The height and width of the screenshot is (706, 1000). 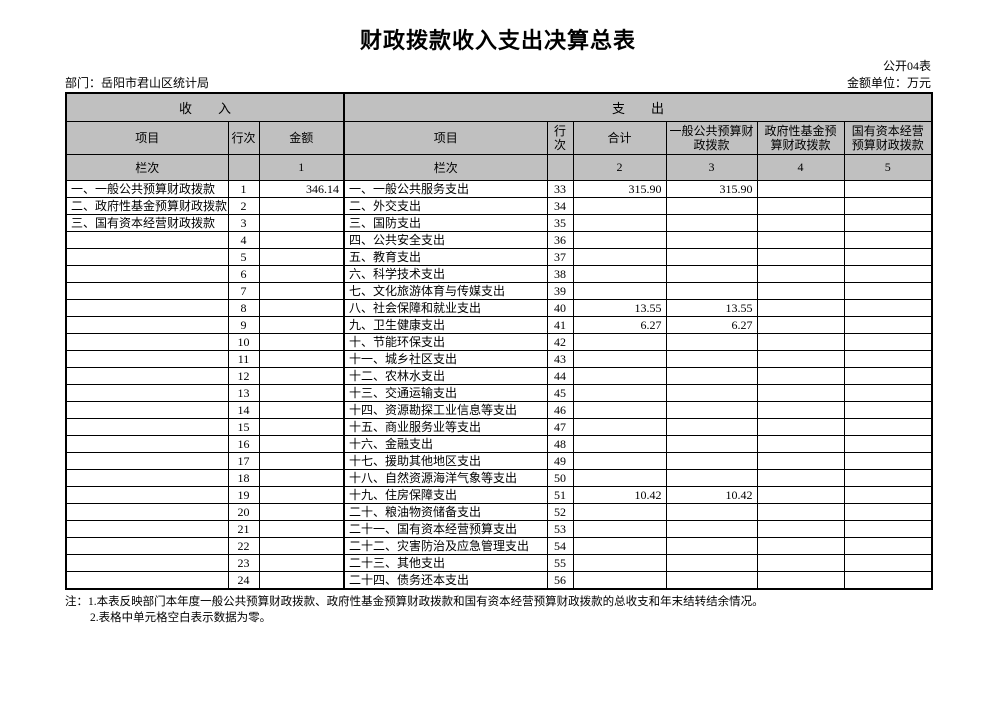 I want to click on expense-rownum-cell: 48, so click(x=560, y=443).